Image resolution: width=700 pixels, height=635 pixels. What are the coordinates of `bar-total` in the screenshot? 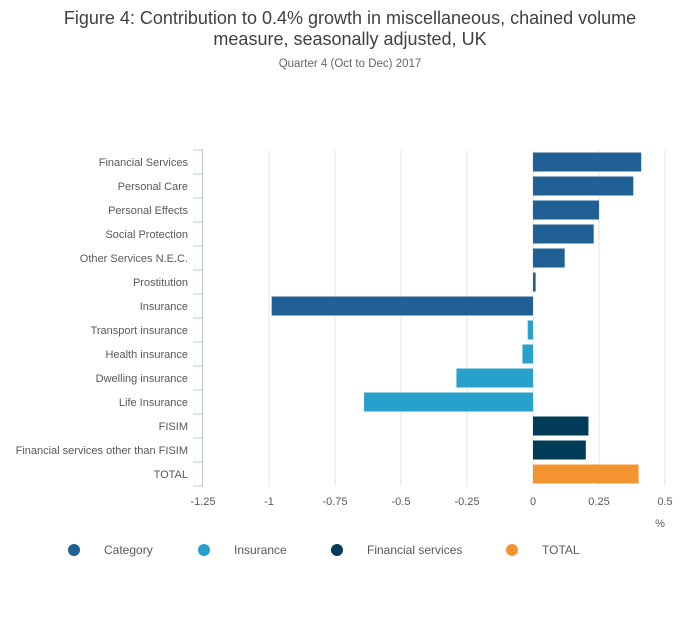 It's located at (586, 474).